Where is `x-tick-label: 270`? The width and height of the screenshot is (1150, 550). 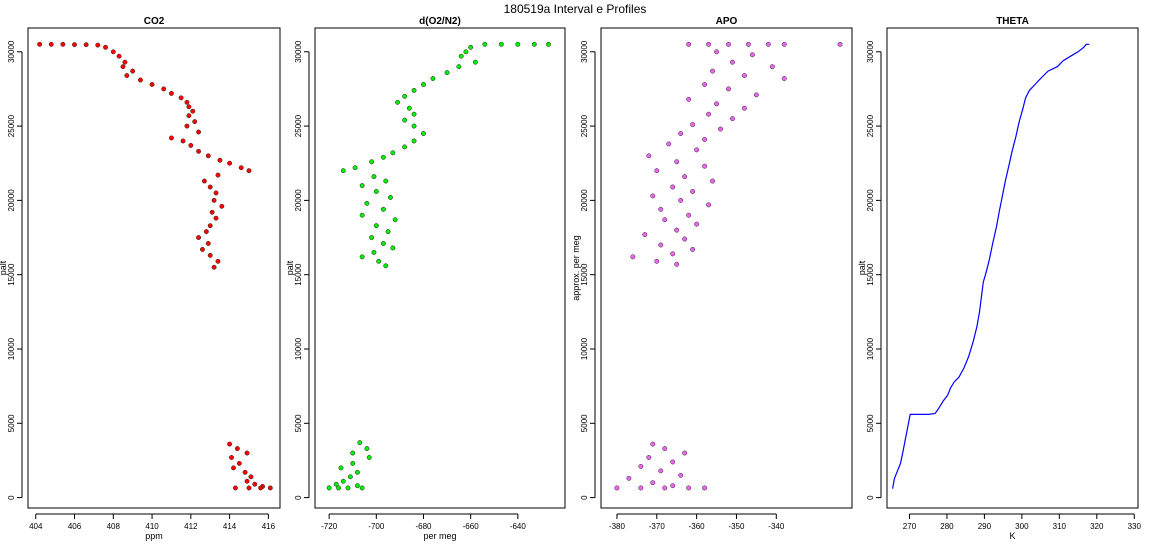
x-tick-label: 270 is located at coordinates (910, 526).